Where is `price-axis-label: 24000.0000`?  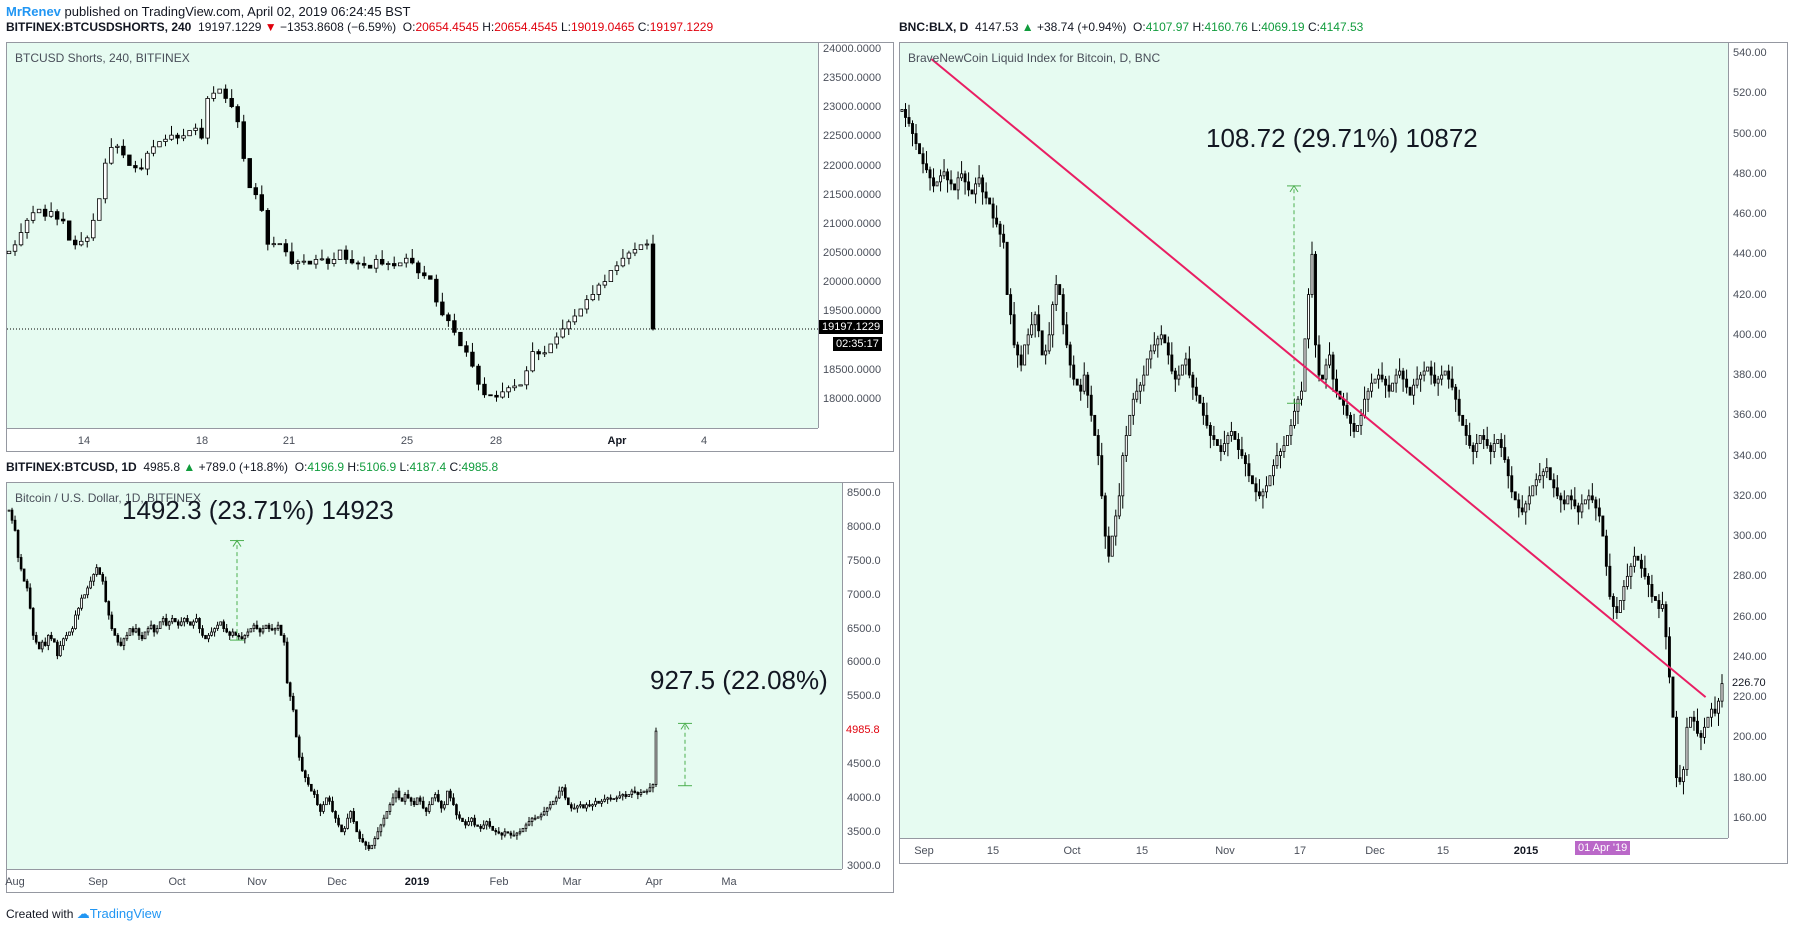 price-axis-label: 24000.0000 is located at coordinates (852, 48).